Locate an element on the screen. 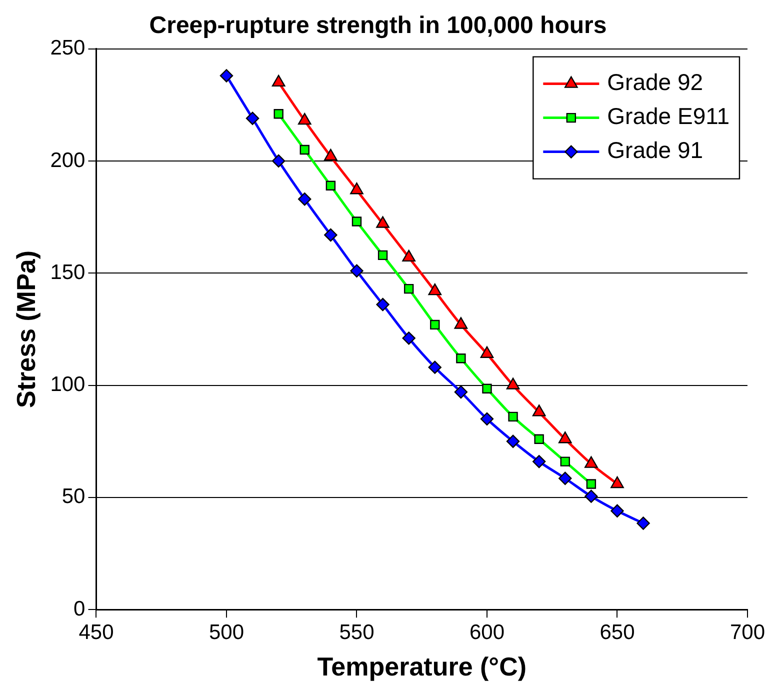 Image resolution: width=779 pixels, height=700 pixels. x-tick-label: 700 is located at coordinates (748, 632).